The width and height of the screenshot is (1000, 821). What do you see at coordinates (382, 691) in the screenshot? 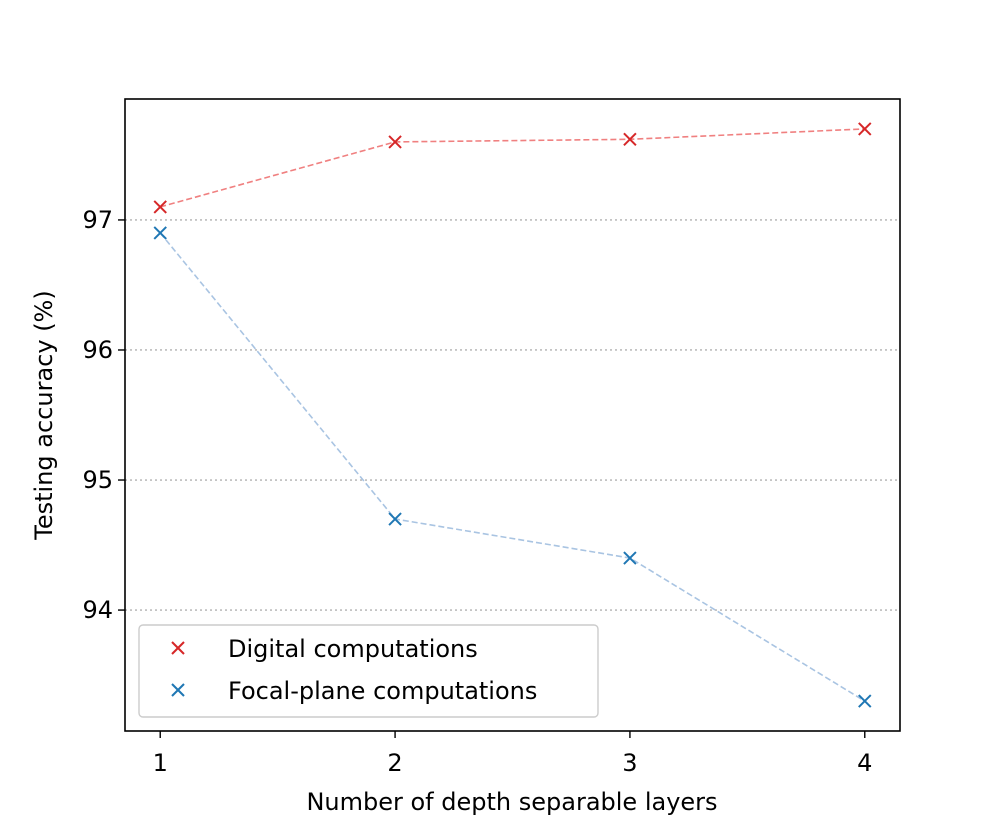
I see `legend-label-focal-plane: Focal-plane computations` at bounding box center [382, 691].